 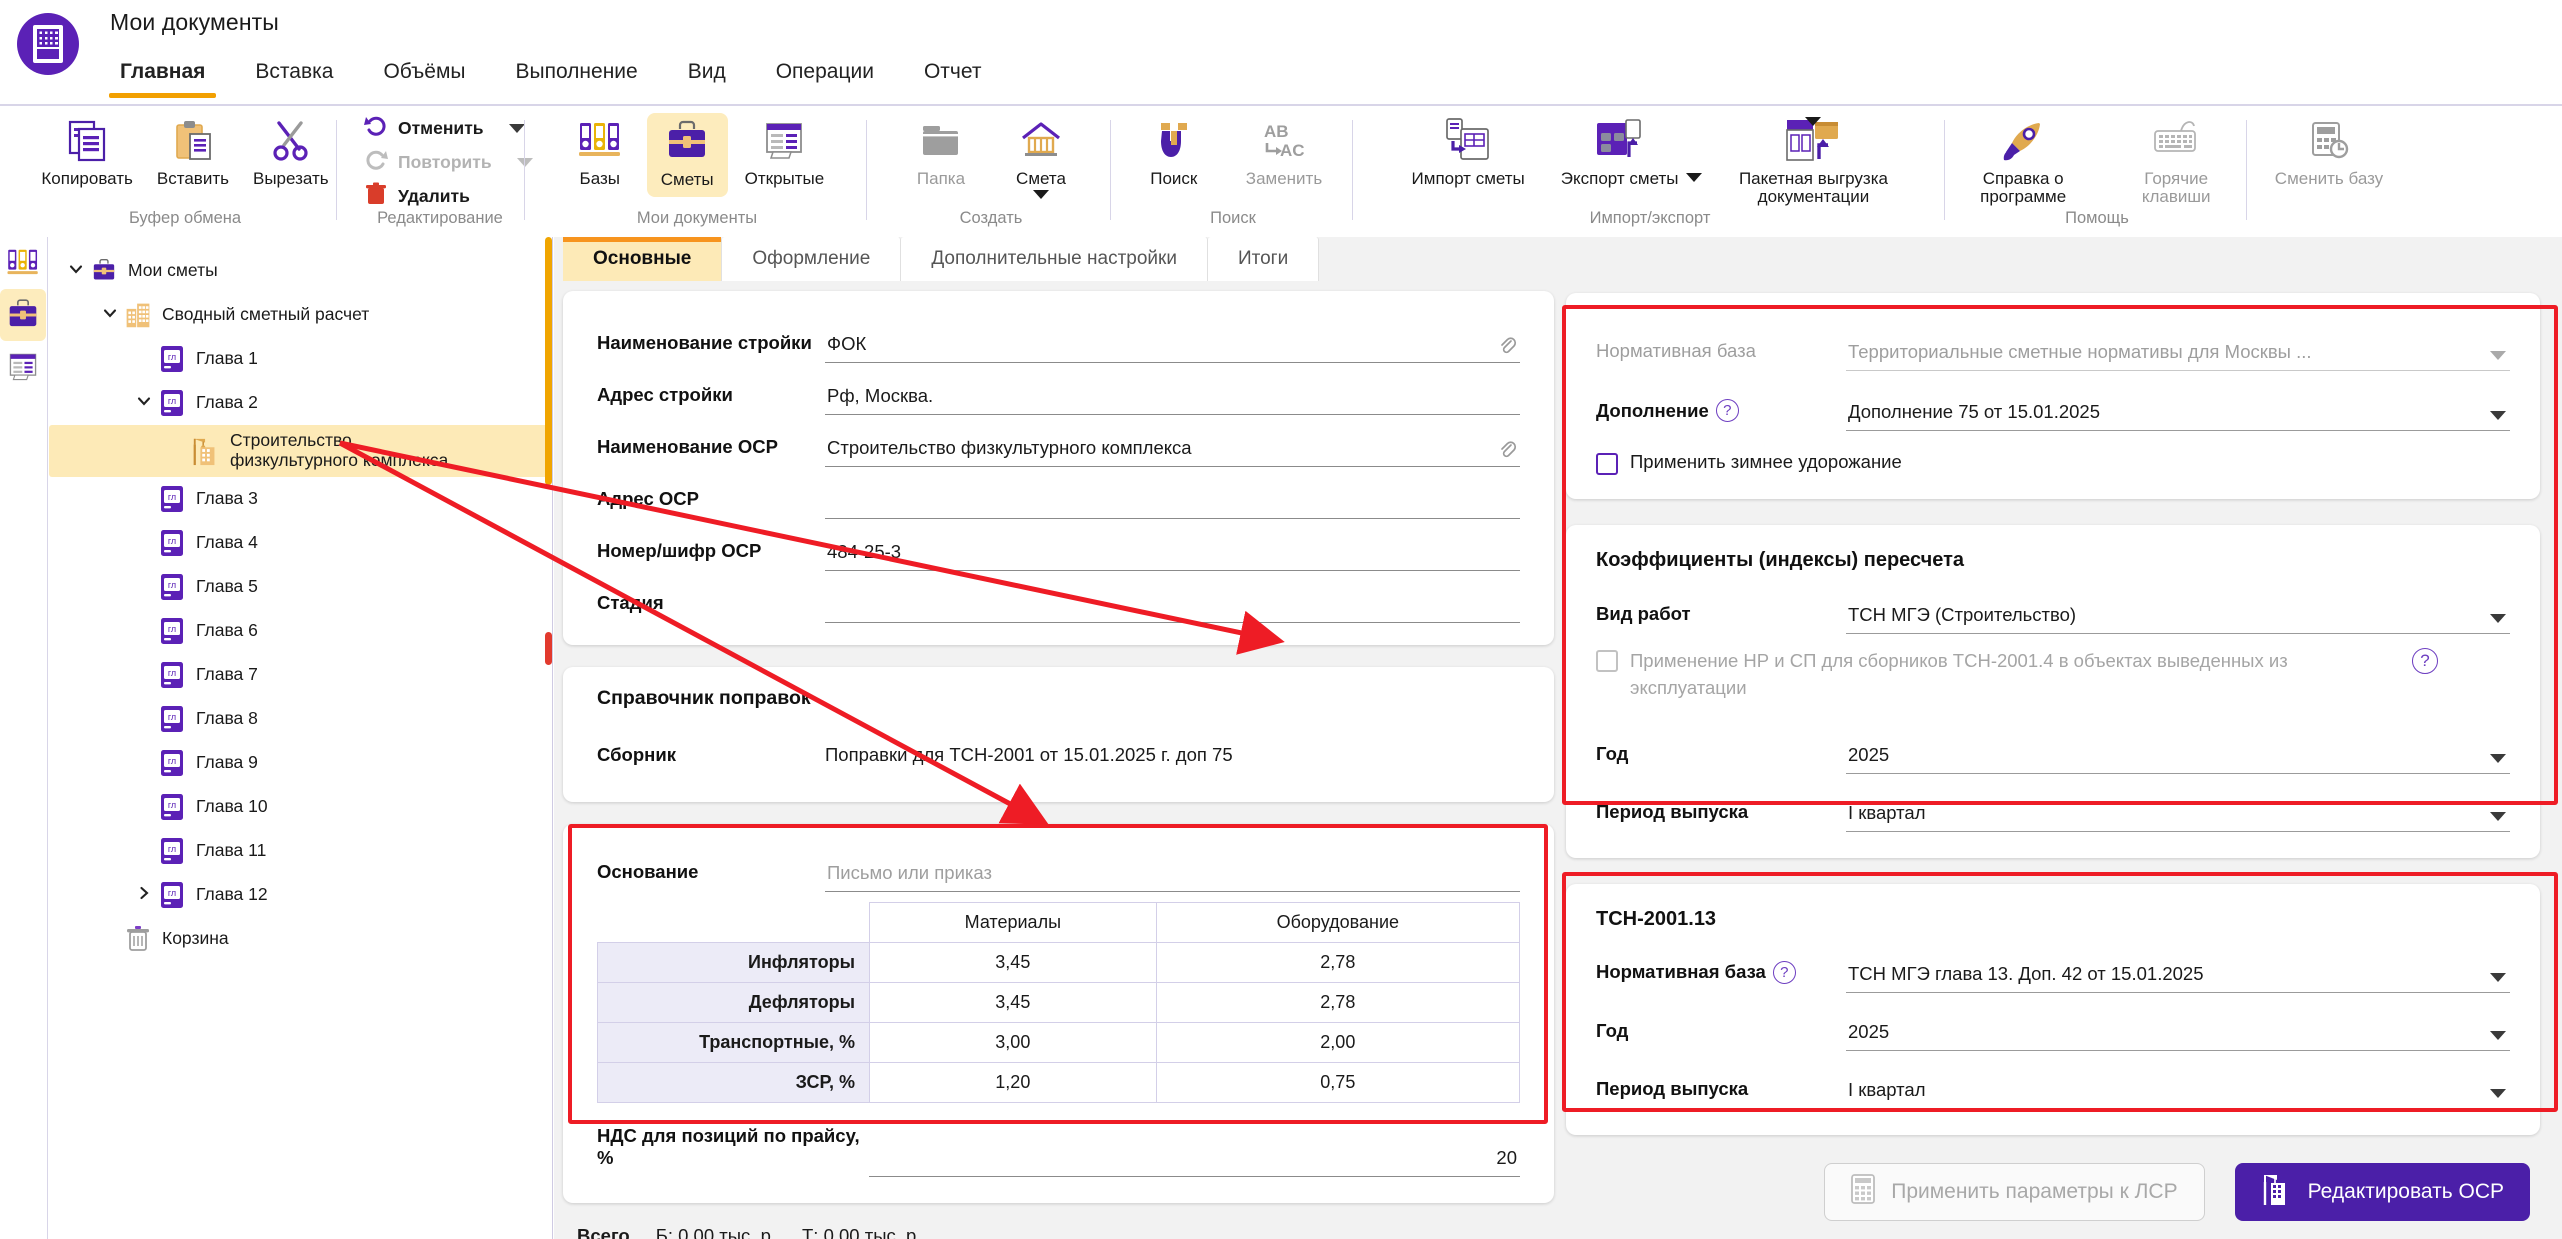 I want to click on tsn-norm-base-select: ТСН МГЭ глава 13. Доп. 42 от 15.01.2025, so click(x=2178, y=977).